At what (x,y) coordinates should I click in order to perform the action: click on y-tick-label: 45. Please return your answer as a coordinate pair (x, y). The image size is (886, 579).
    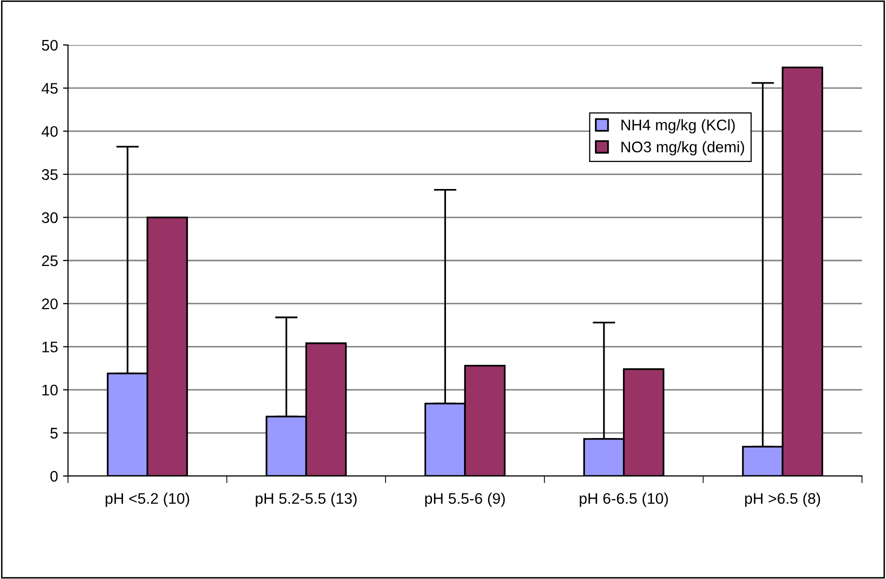
    Looking at the image, I should click on (50, 88).